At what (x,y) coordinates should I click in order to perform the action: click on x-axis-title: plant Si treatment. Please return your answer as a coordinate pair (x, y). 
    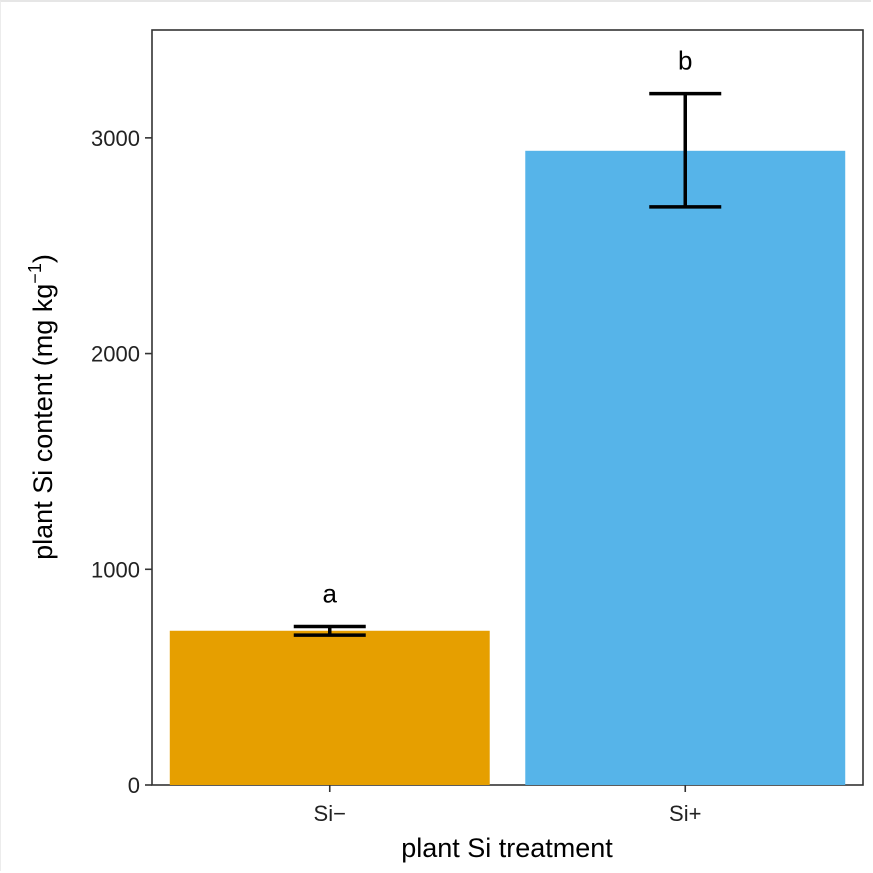
    Looking at the image, I should click on (507, 848).